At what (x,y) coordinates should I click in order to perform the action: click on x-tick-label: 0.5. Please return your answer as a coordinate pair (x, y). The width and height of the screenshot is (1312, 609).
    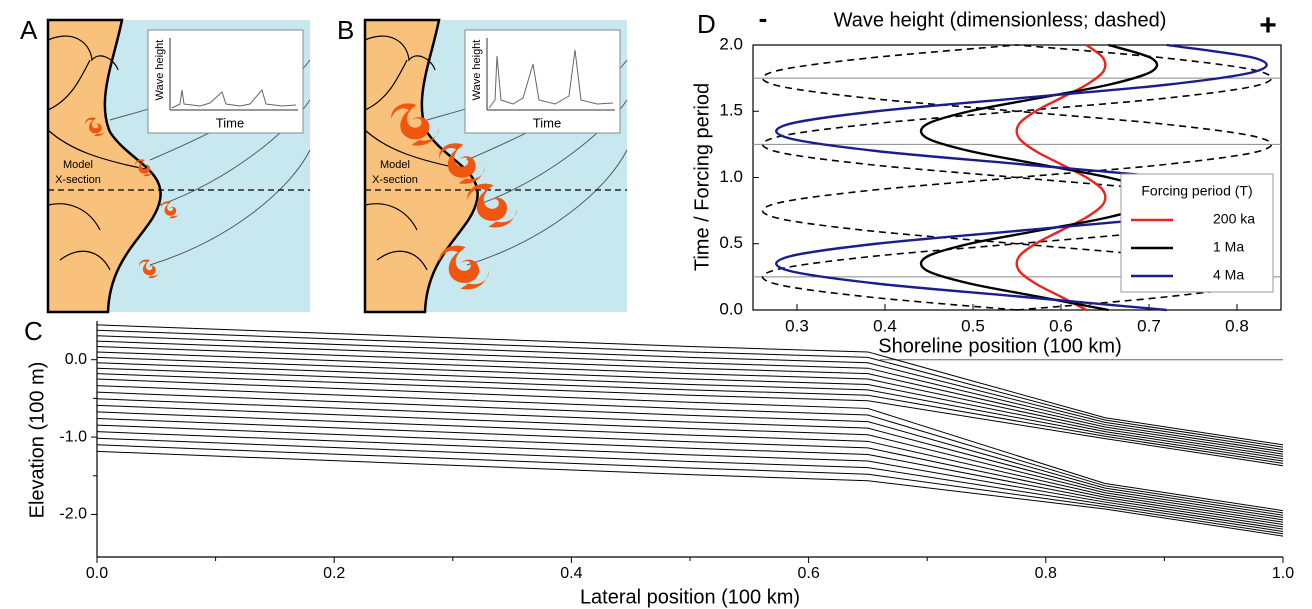
    Looking at the image, I should click on (973, 325).